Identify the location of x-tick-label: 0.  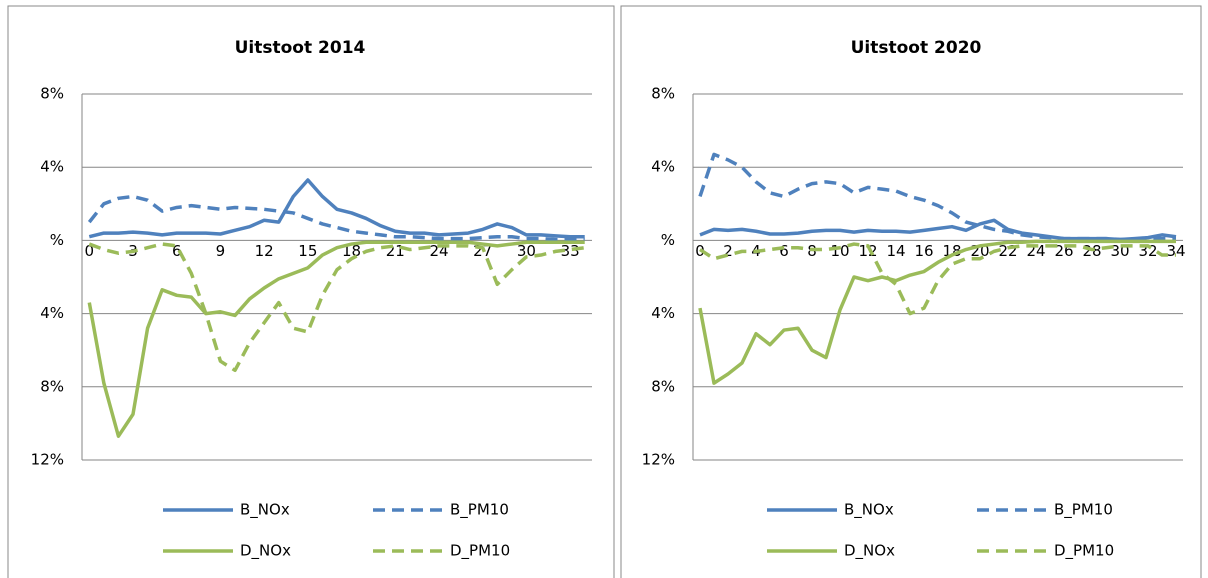
(90, 251).